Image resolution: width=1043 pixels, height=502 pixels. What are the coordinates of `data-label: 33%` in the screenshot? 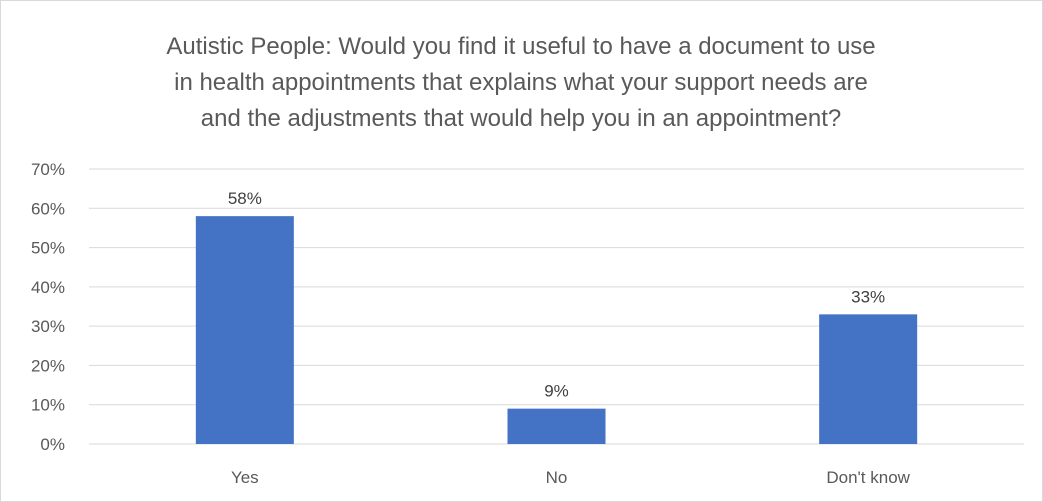 It's located at (868, 296).